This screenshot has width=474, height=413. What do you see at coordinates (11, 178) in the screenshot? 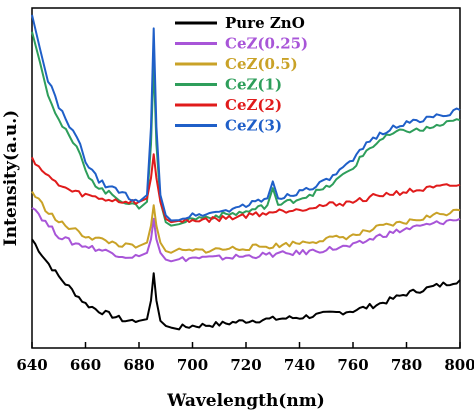
I see `y-axis-title: Intensity(a.u.)` at bounding box center [11, 178].